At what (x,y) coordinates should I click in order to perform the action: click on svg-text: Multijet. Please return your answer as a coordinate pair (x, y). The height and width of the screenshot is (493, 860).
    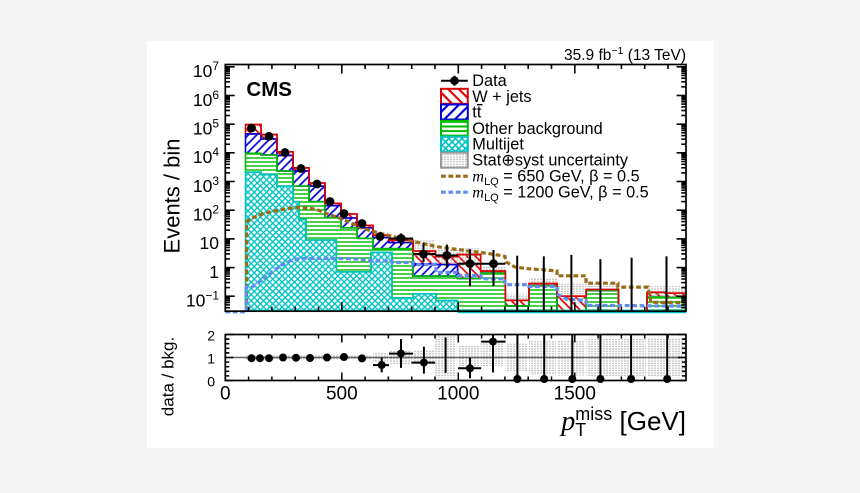
    Looking at the image, I should click on (498, 145).